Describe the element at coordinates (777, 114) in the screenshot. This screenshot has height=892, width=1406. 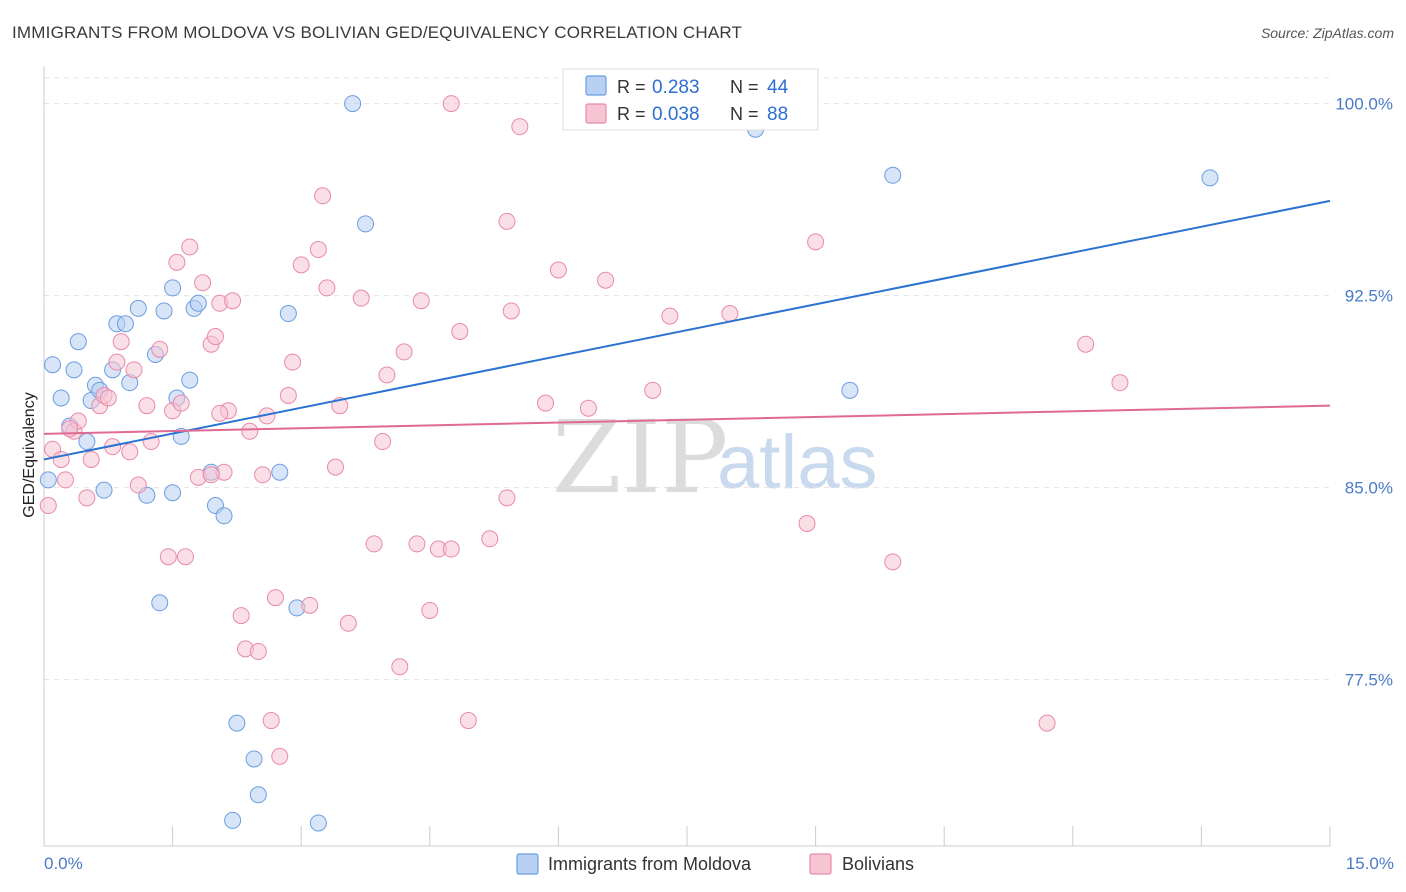
I see `stats-n-value-bolivians: 88` at that location.